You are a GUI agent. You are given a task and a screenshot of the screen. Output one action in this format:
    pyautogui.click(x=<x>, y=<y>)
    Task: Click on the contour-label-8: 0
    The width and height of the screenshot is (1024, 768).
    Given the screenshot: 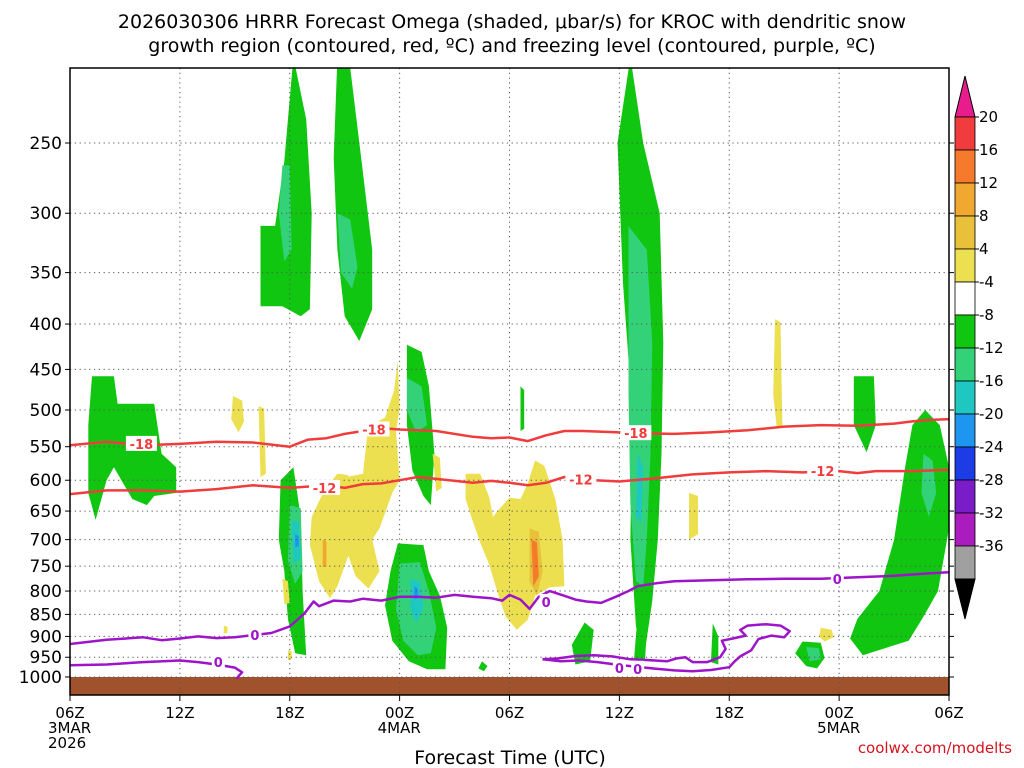 What is the action you would take?
    pyautogui.click(x=546, y=603)
    